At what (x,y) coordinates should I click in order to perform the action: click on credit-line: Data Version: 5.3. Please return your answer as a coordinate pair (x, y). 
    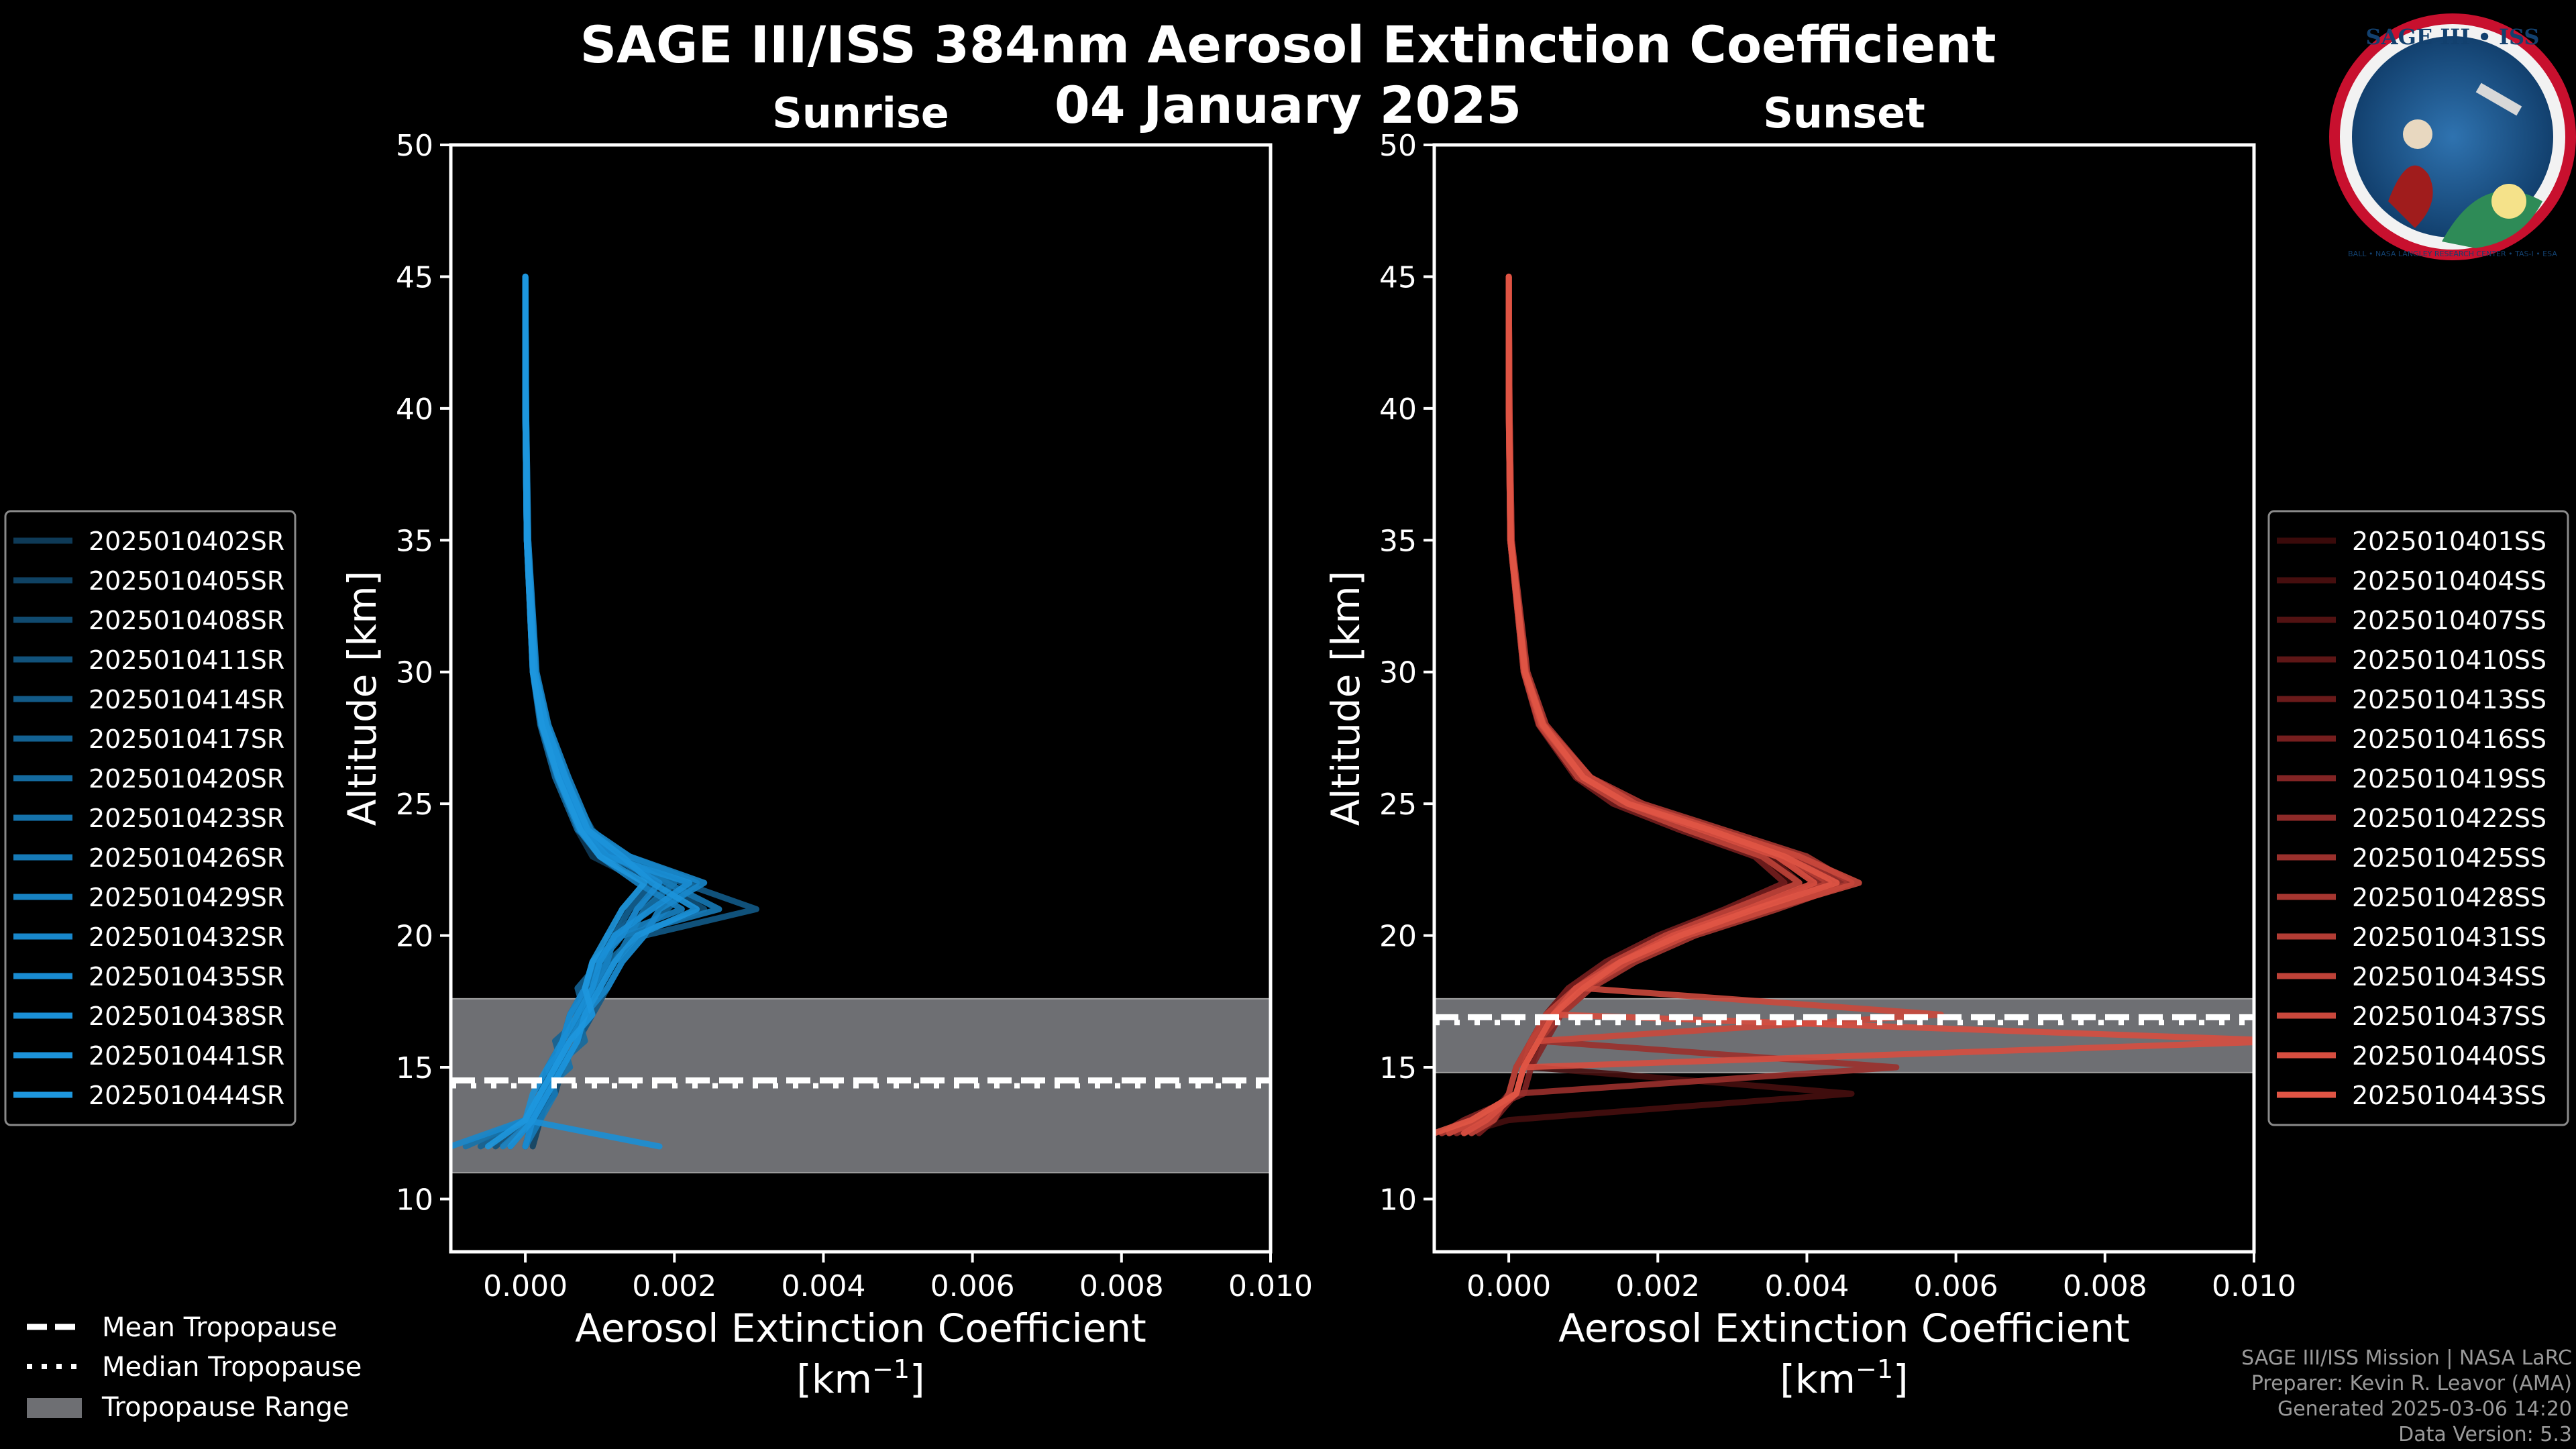
    Looking at the image, I should click on (2485, 1434).